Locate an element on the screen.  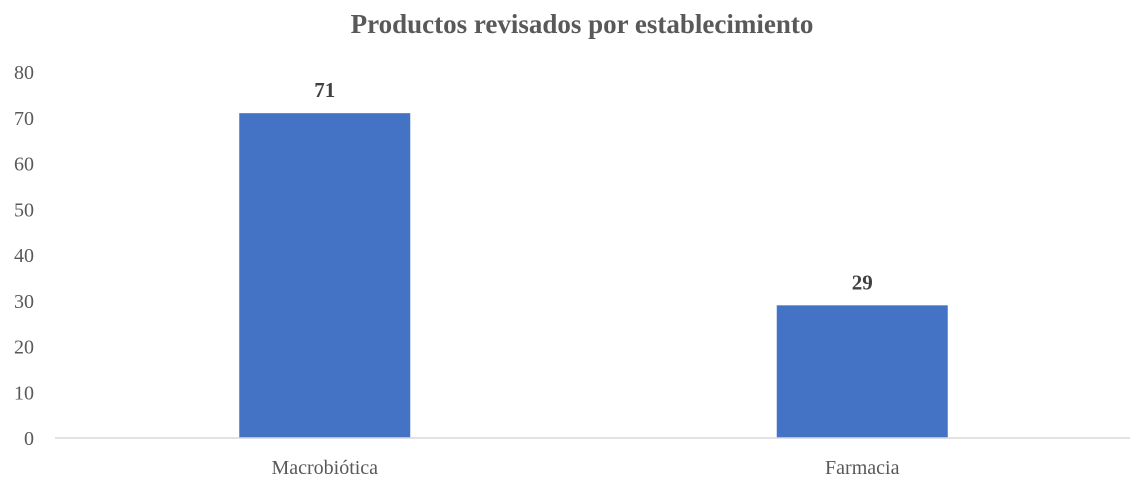
y-tick-label: 20 is located at coordinates (24, 348).